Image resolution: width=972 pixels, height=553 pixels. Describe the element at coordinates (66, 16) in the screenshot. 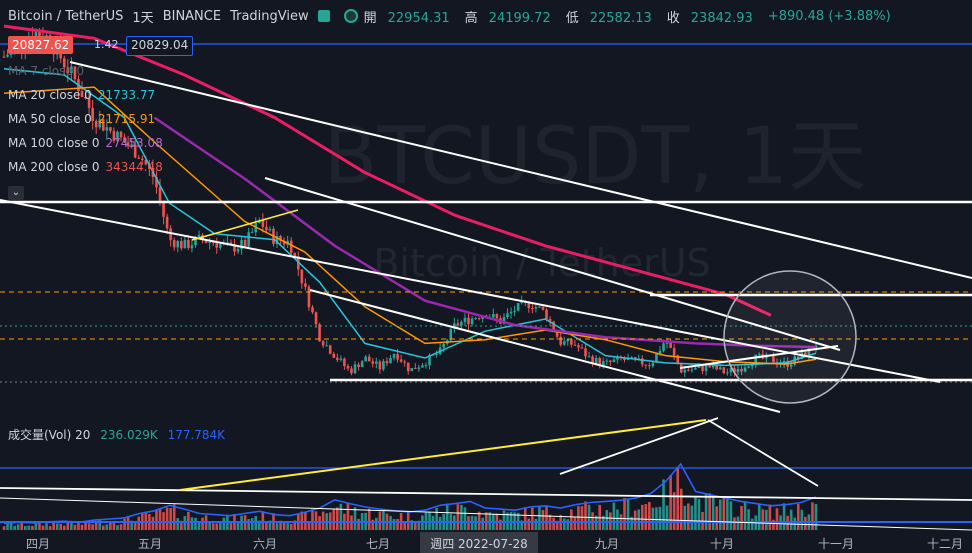

I see `symbol-title: Bitcoin / TetherUS` at that location.